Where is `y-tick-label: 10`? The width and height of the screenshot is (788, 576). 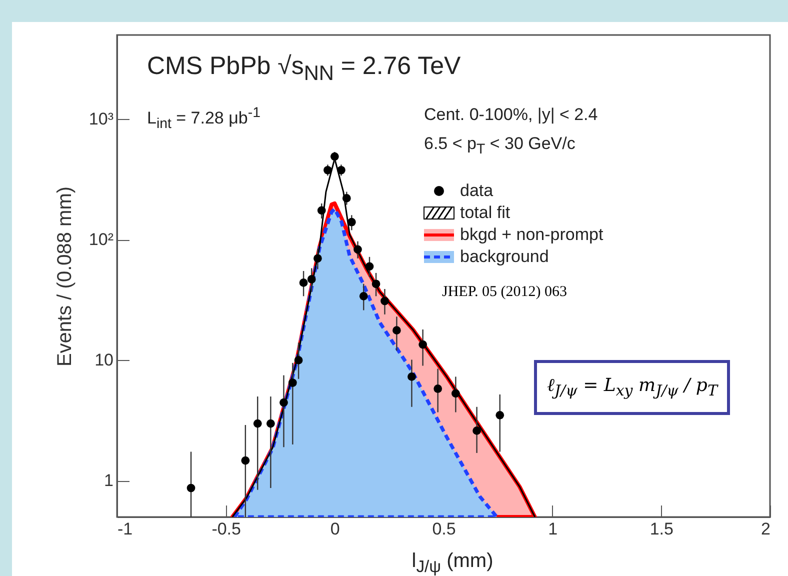
y-tick-label: 10 is located at coordinates (104, 360).